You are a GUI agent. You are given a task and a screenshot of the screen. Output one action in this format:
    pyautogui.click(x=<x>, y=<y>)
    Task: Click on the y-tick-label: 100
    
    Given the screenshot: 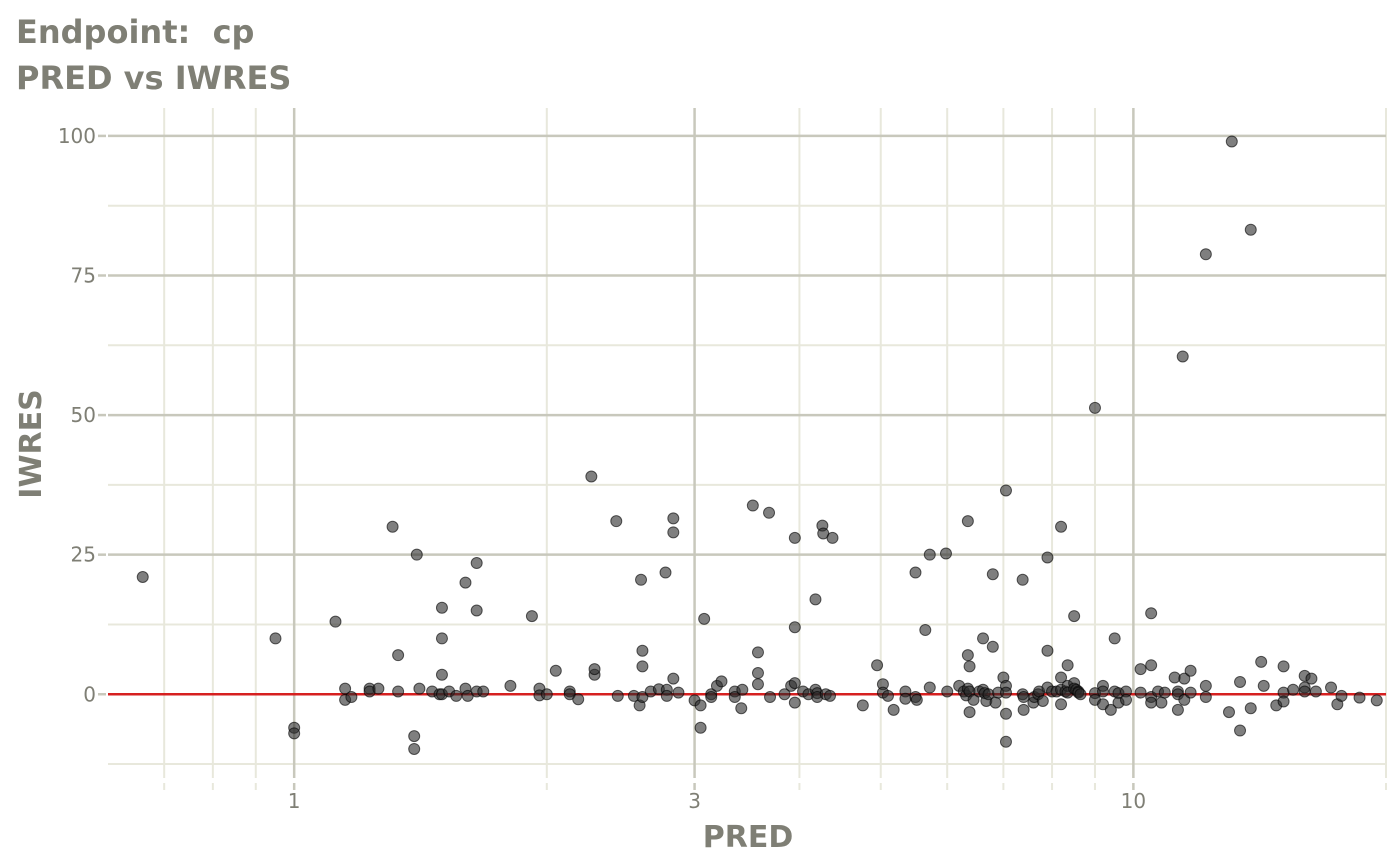 What is the action you would take?
    pyautogui.click(x=77, y=136)
    